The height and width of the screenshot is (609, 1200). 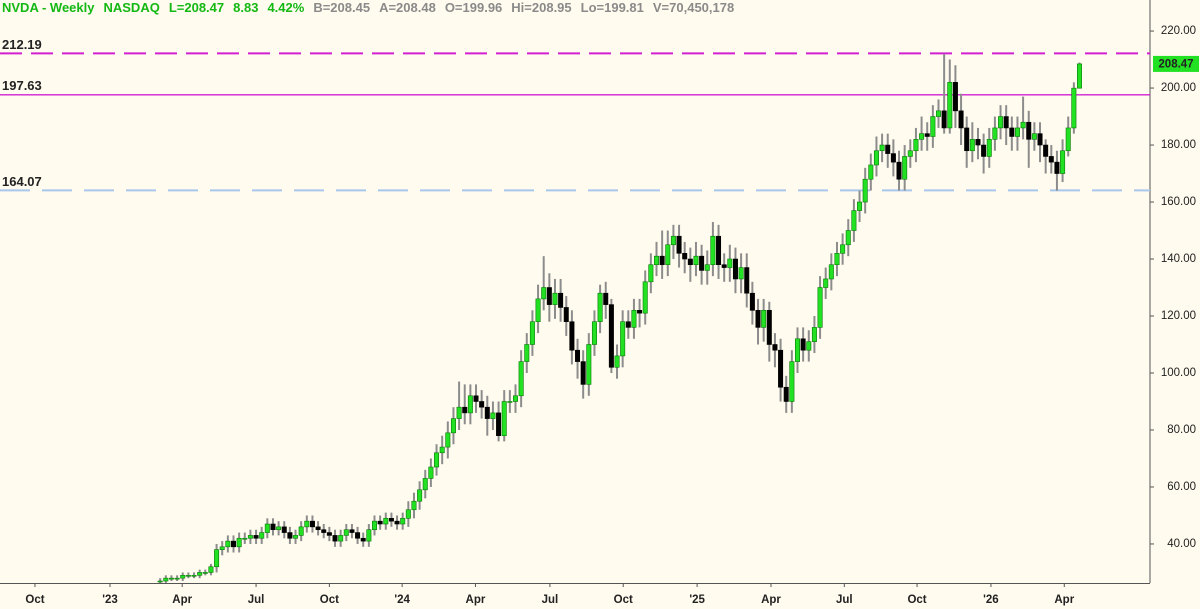 I want to click on reference-line-label: 212.19, so click(x=22, y=44).